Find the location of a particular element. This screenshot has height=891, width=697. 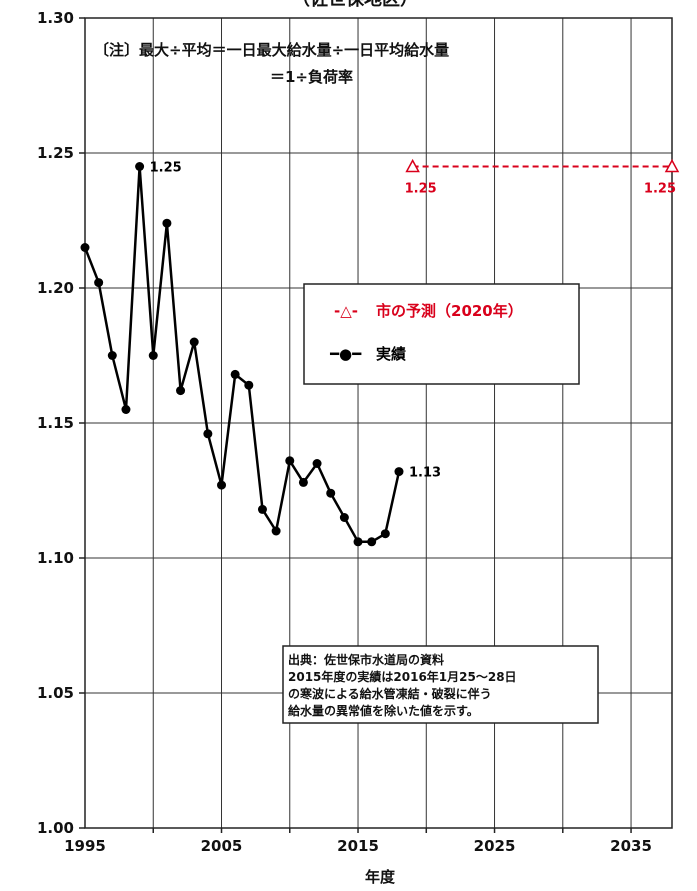

chart-title: （佐世保地区） is located at coordinates (355, 5).